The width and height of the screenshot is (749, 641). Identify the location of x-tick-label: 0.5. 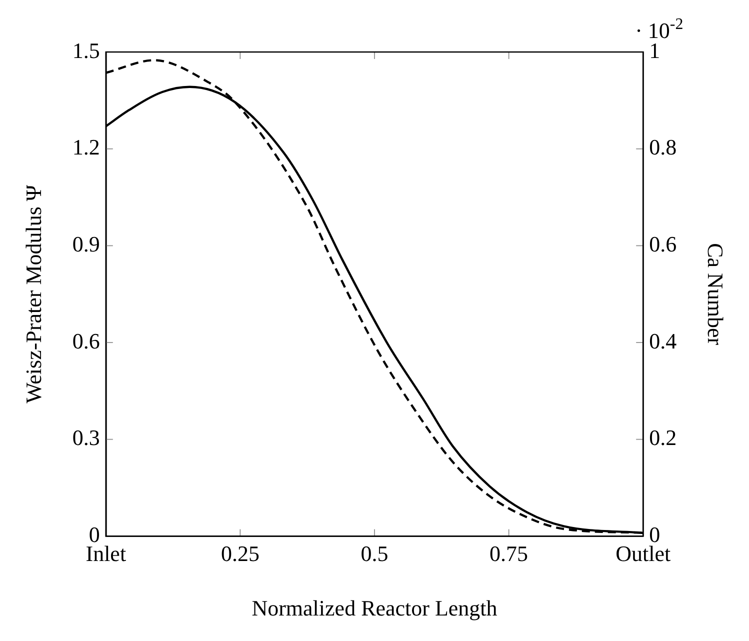
(374, 553).